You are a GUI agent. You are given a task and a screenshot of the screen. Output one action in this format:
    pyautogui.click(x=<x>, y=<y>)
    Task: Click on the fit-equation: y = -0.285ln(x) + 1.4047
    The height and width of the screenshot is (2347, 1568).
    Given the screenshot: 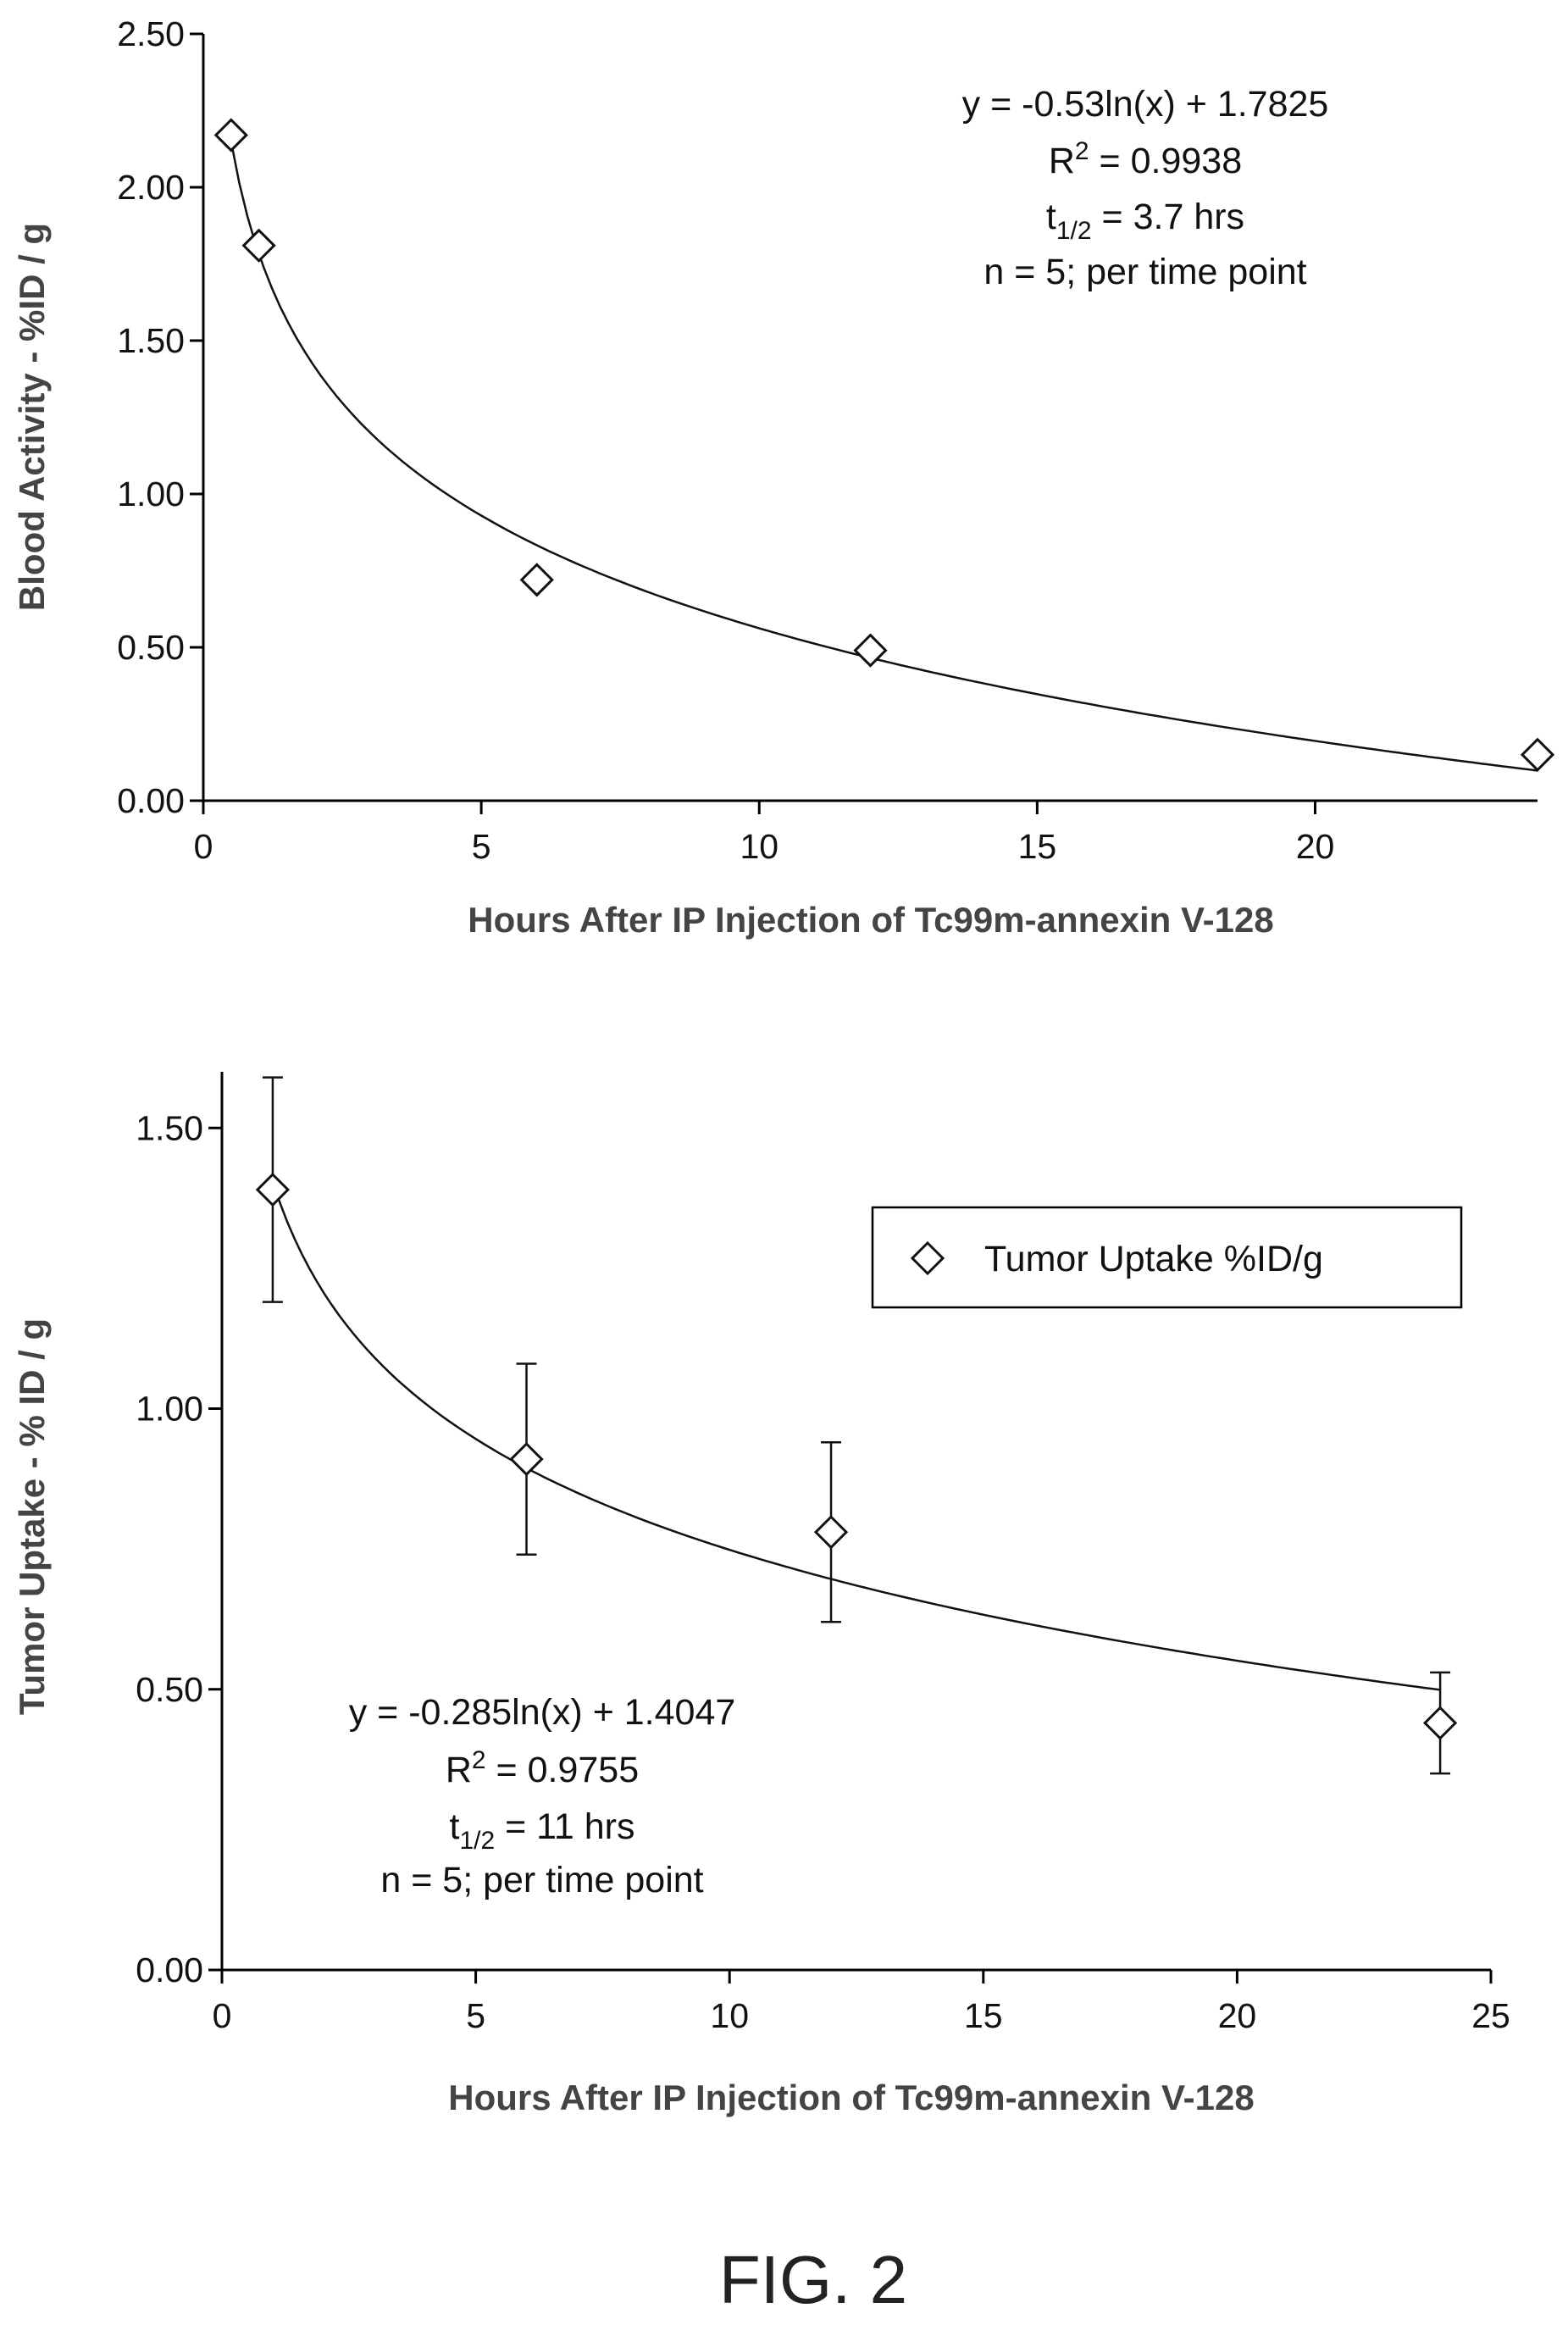 What is the action you would take?
    pyautogui.click(x=542, y=1713)
    